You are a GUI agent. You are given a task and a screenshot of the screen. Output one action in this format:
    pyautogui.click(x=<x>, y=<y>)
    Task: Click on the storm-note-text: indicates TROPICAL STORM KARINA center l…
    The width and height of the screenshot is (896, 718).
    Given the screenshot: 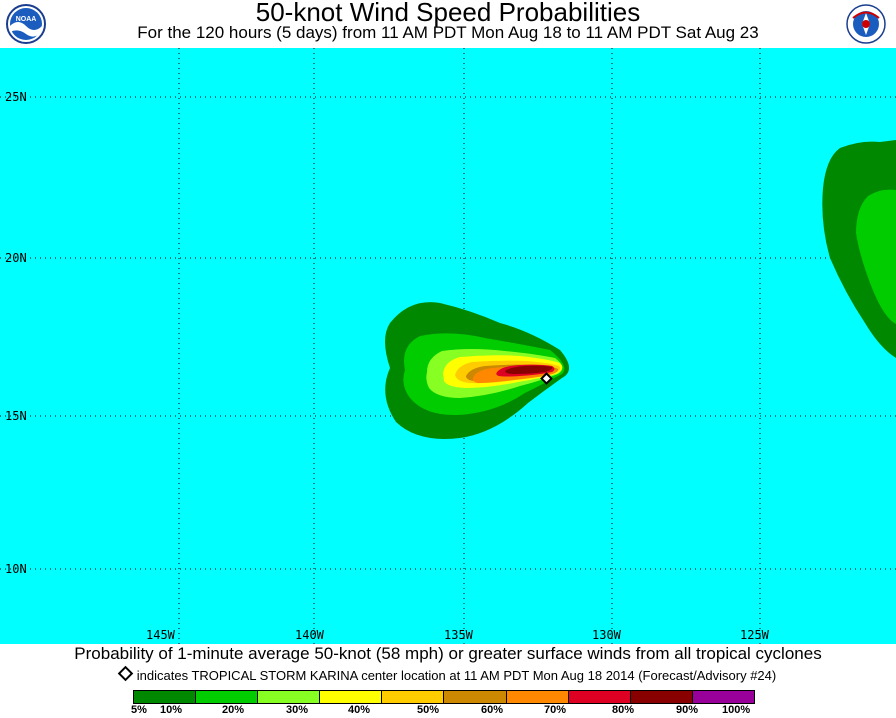 What is the action you would take?
    pyautogui.click(x=456, y=675)
    